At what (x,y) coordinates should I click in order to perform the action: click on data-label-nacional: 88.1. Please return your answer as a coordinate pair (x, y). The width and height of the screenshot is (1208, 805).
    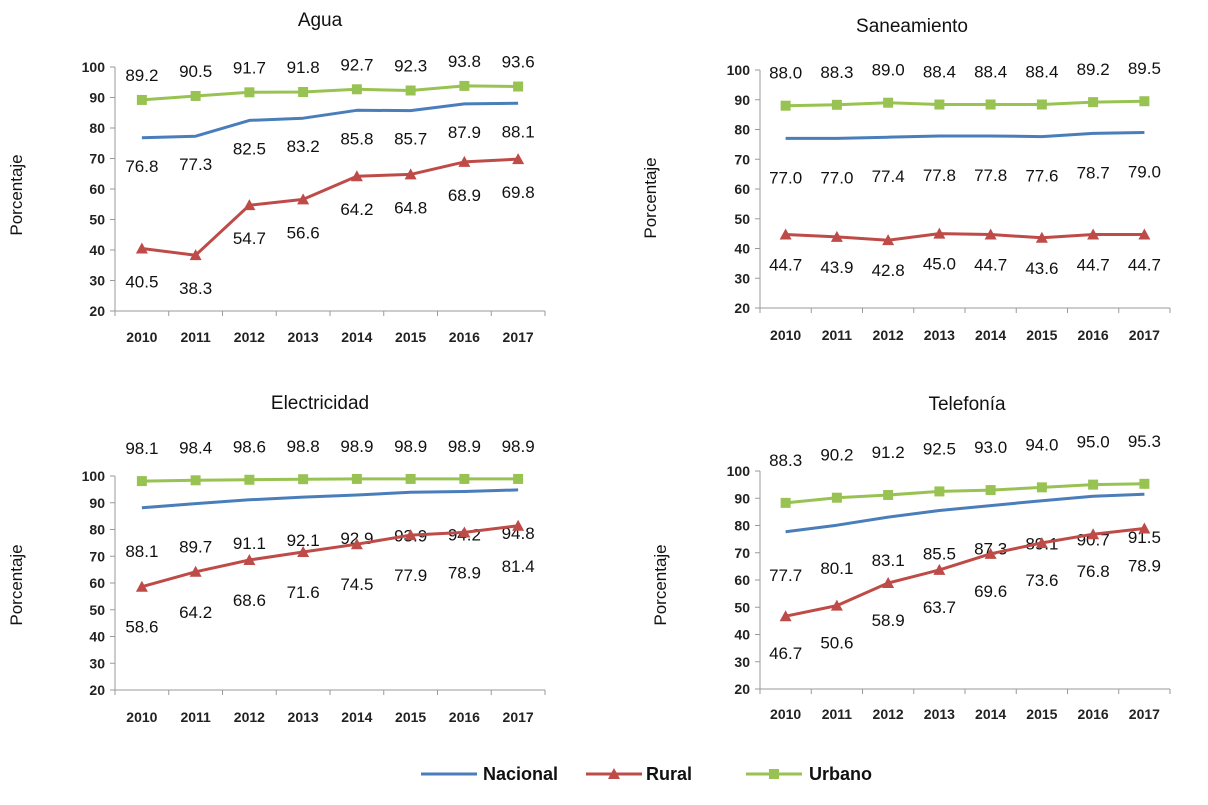
    Looking at the image, I should click on (518, 131).